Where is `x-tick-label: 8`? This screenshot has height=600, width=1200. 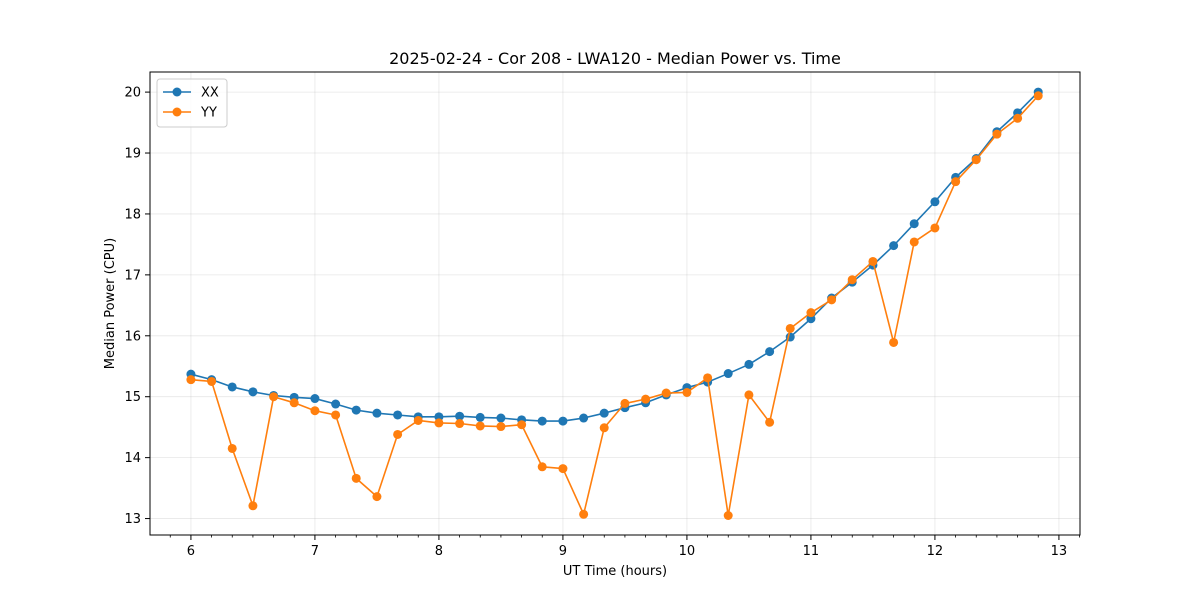
x-tick-label: 8 is located at coordinates (439, 551).